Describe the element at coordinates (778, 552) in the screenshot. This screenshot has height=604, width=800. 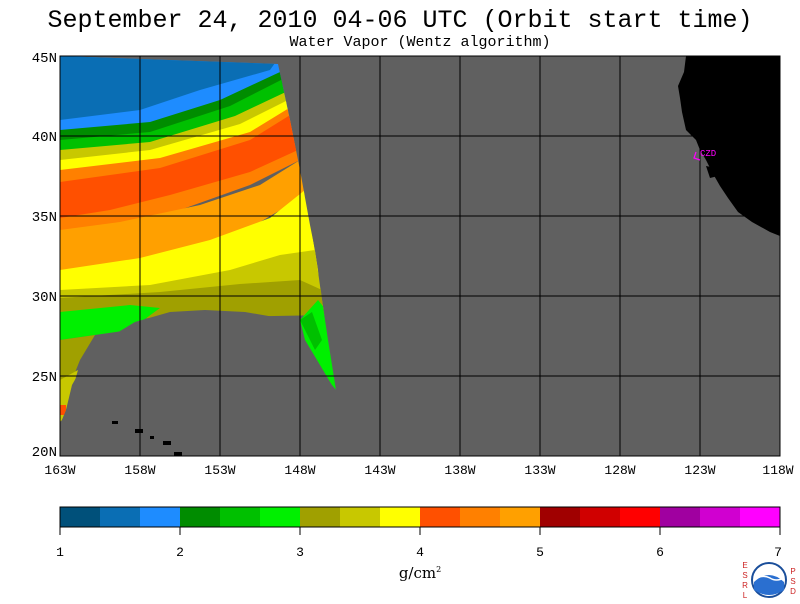
I see `colorbar-tick-label-7: 7` at that location.